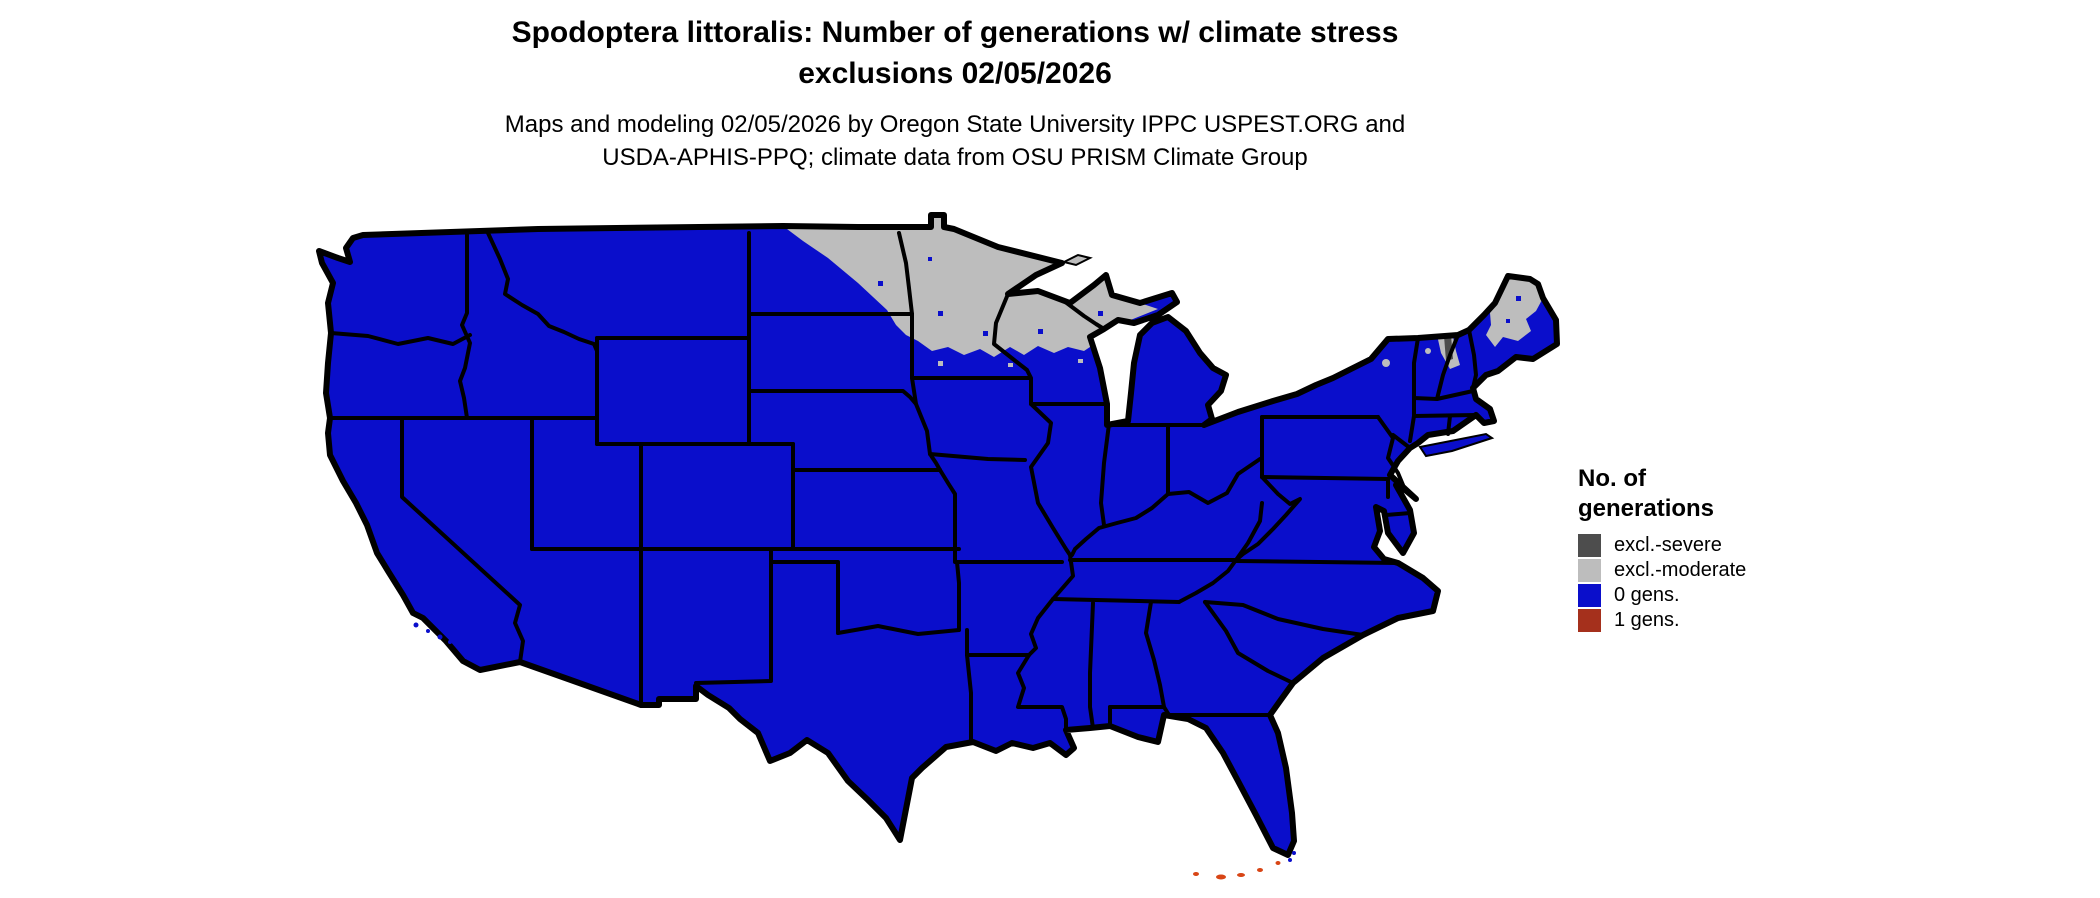  I want to click on legend-label-excl-severe: excl.-severe, so click(1668, 545).